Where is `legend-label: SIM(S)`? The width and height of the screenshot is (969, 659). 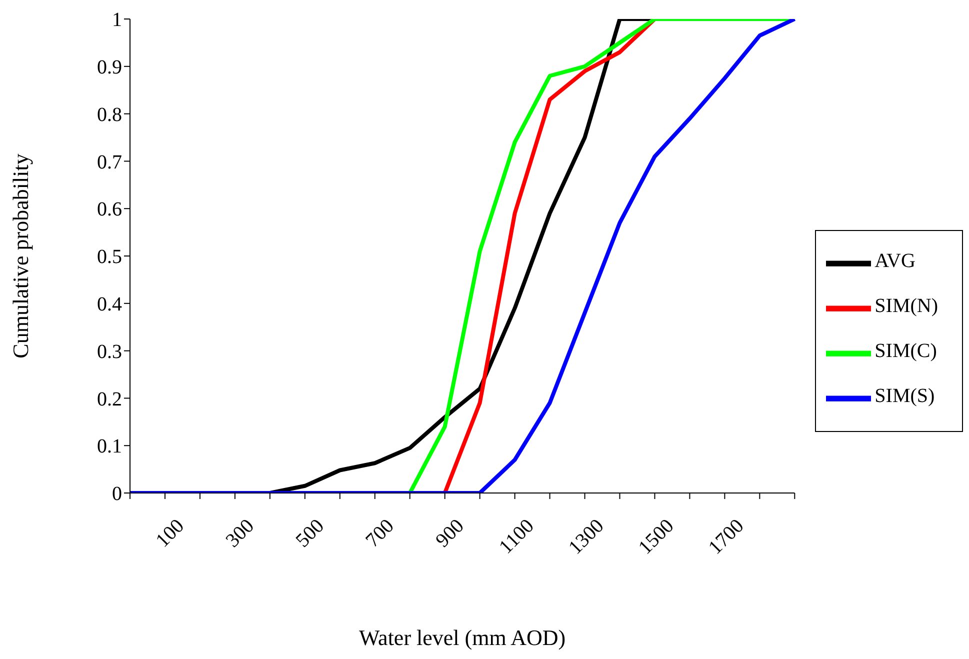
legend-label: SIM(S) is located at coordinates (904, 395).